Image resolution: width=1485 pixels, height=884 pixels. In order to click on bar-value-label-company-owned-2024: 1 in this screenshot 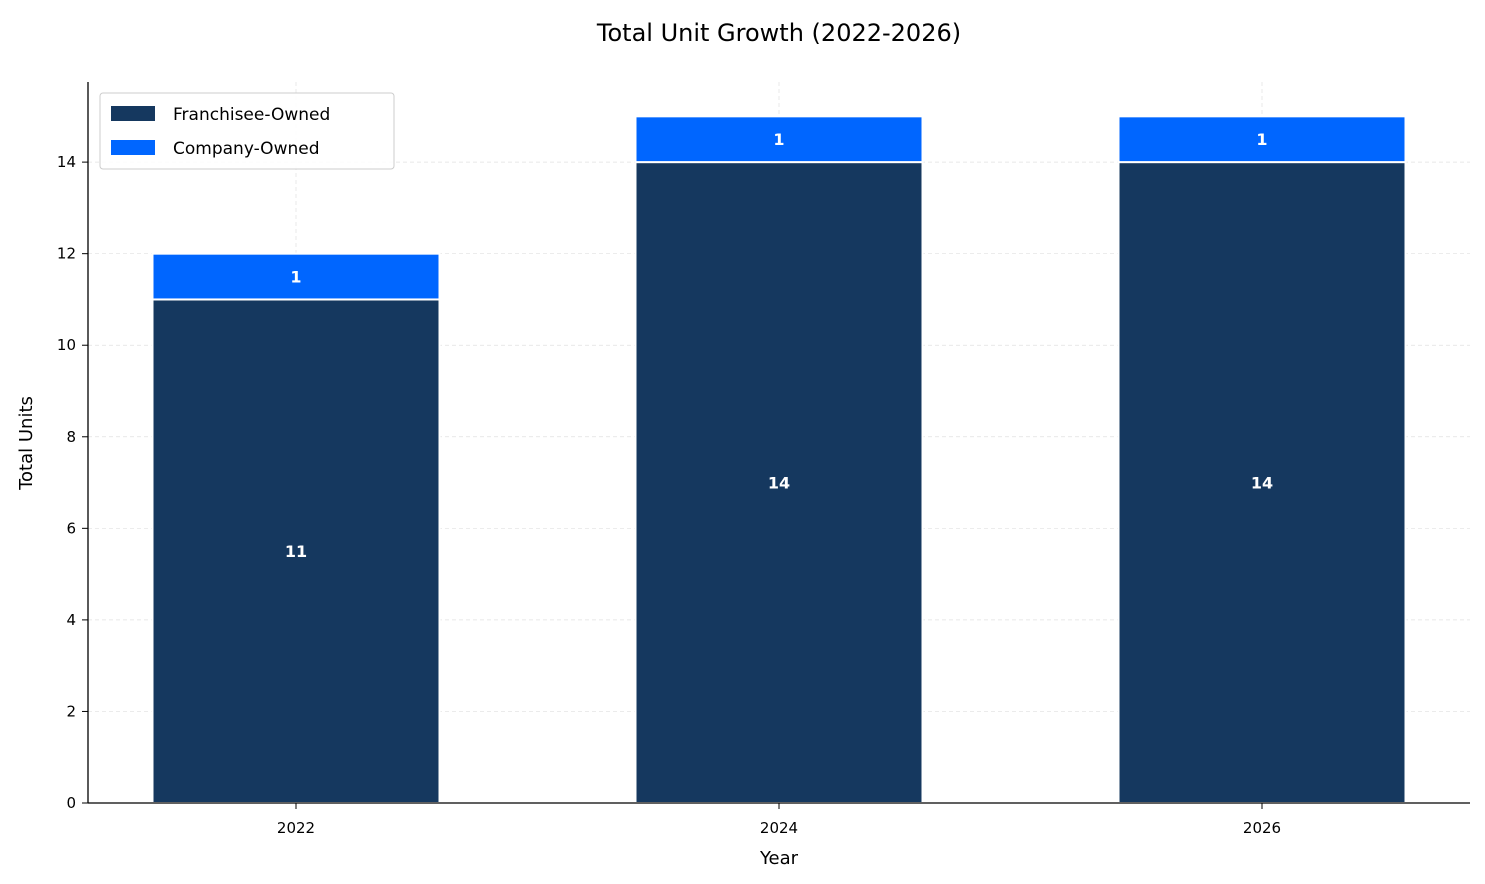, I will do `click(778, 139)`.